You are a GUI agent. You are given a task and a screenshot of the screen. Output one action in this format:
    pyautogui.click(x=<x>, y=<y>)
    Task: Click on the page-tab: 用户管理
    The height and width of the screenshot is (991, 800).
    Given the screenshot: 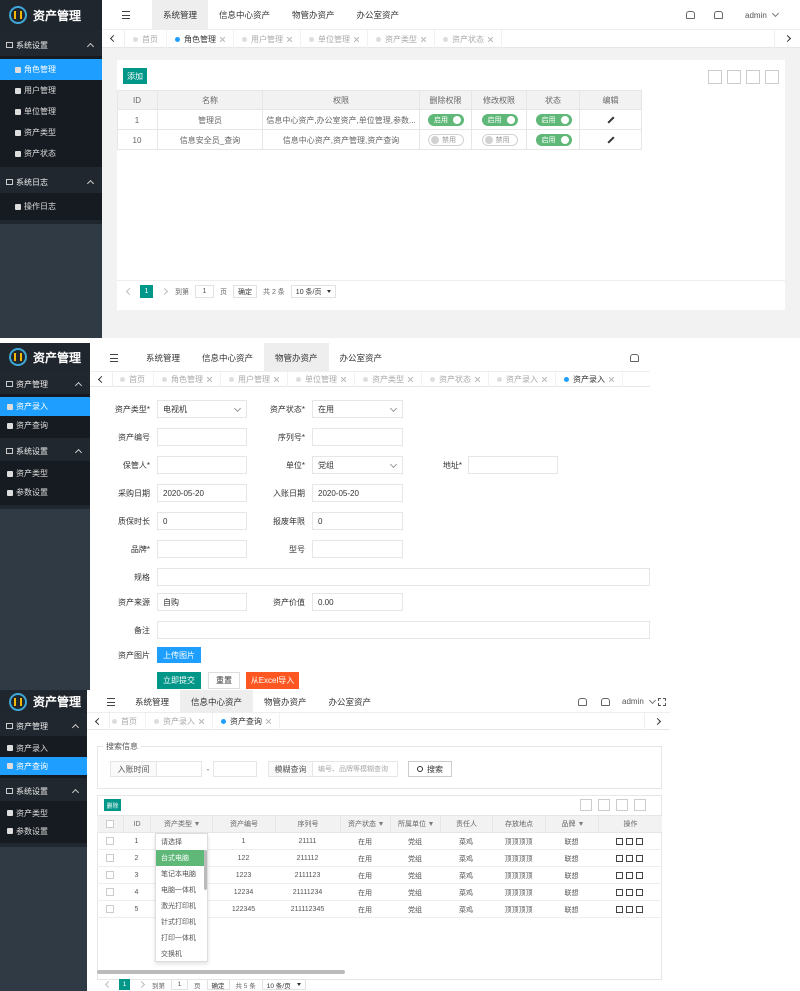 What is the action you would take?
    pyautogui.click(x=254, y=379)
    